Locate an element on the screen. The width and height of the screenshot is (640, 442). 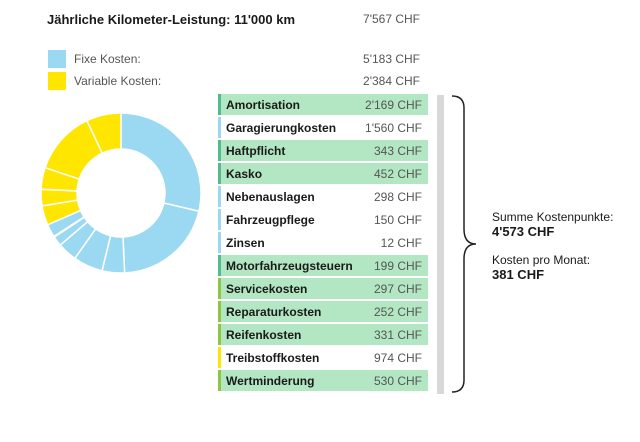
cost-item-row: Reparaturkosten 252 CHF is located at coordinates (323, 311).